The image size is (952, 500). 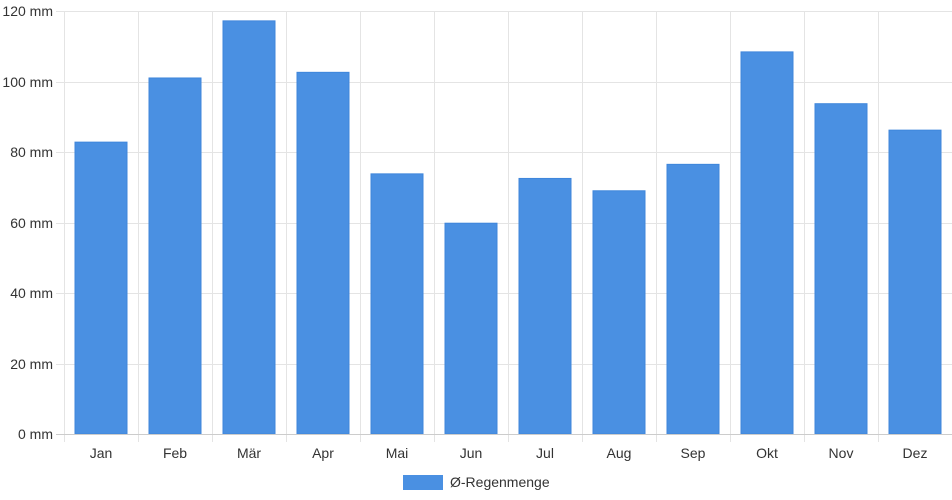 I want to click on y-tick-label: 40 mm, so click(x=31, y=293).